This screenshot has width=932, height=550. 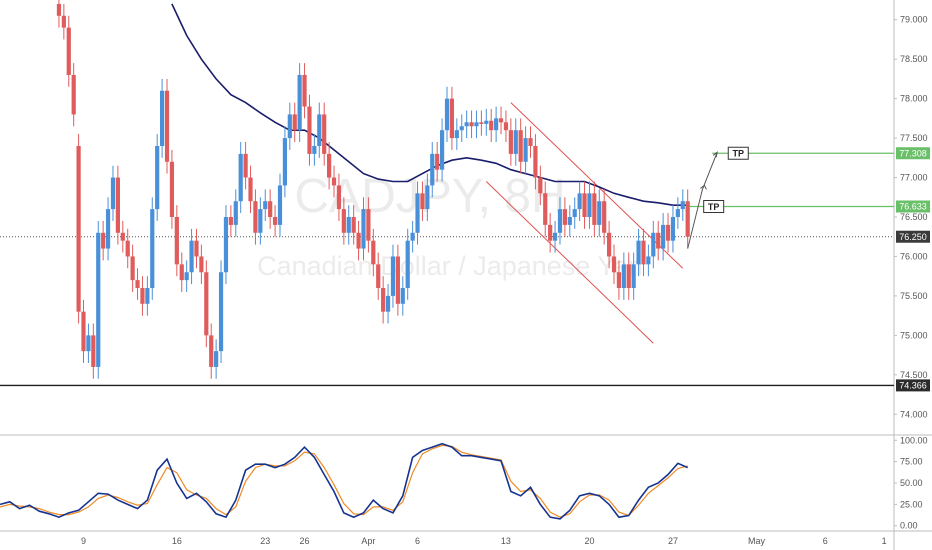 I want to click on time-tick-label: 16, so click(x=177, y=541).